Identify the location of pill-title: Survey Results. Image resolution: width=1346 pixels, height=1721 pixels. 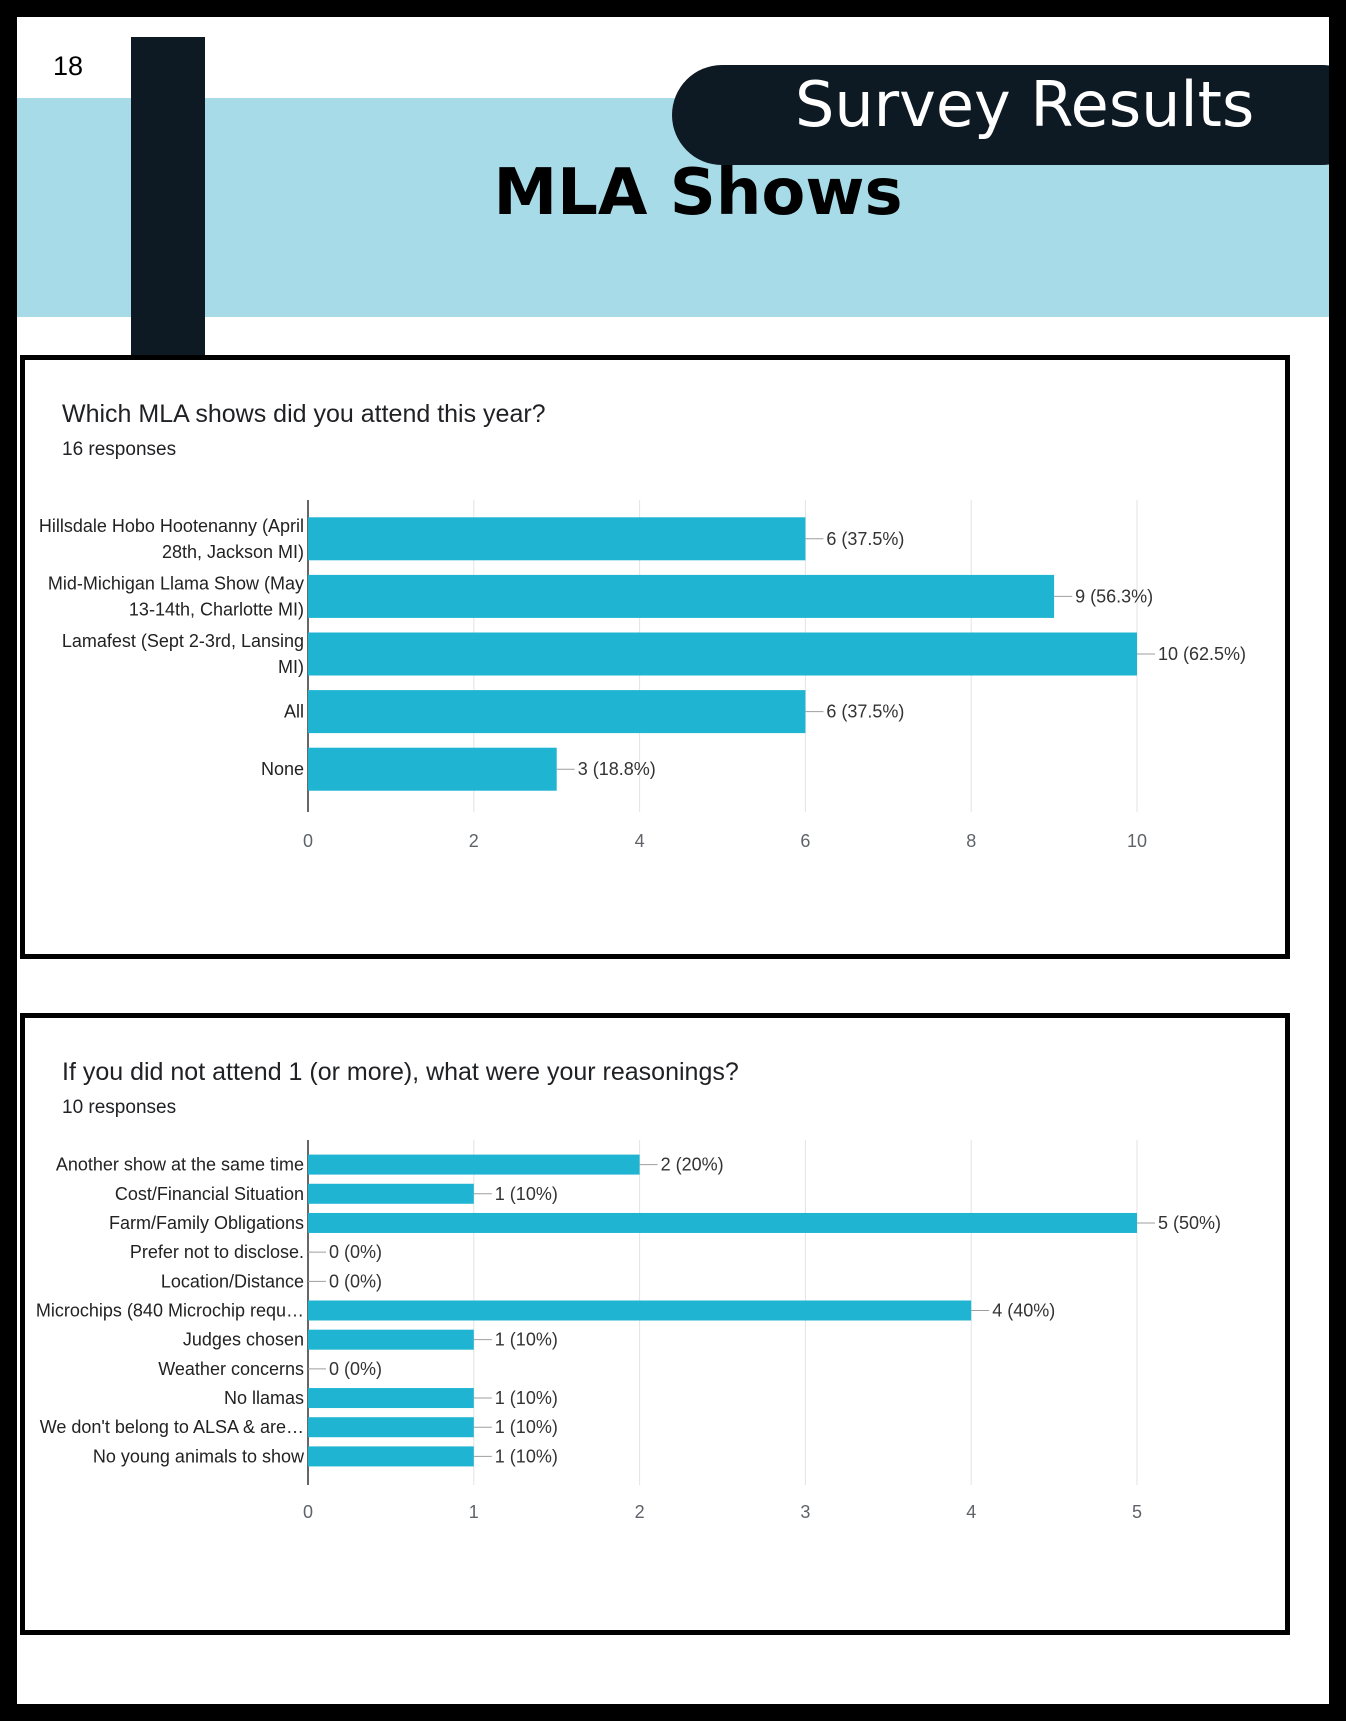
(1025, 104).